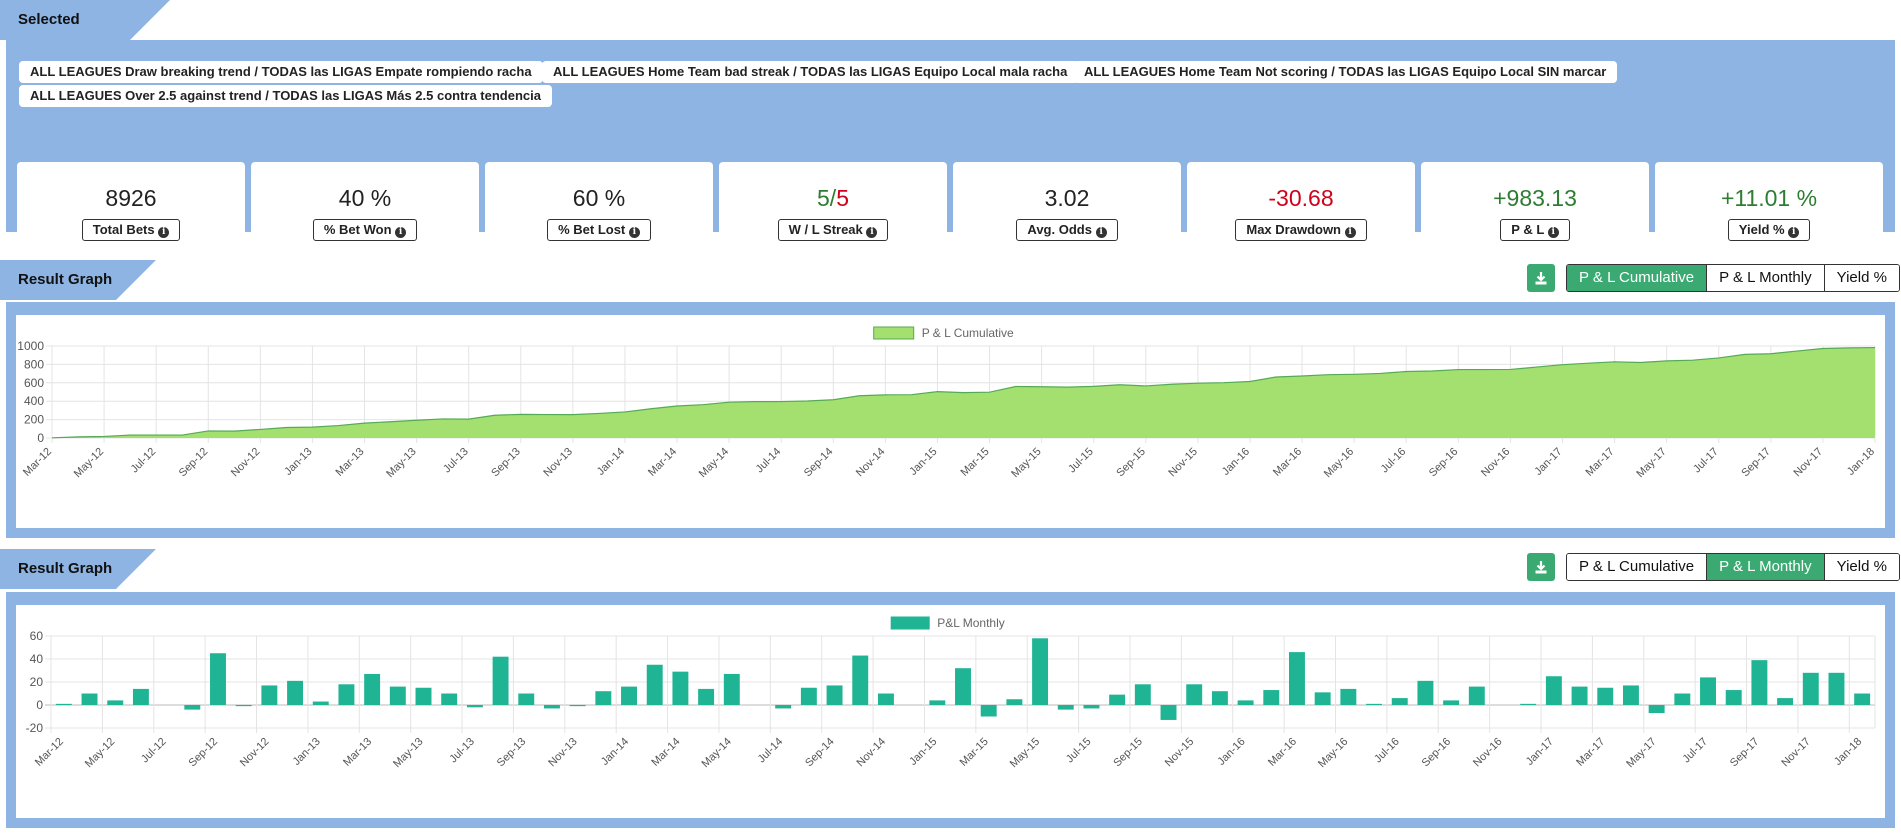 The image size is (1901, 838). I want to click on stat-label-button: Avg. Odds i, so click(1067, 230).